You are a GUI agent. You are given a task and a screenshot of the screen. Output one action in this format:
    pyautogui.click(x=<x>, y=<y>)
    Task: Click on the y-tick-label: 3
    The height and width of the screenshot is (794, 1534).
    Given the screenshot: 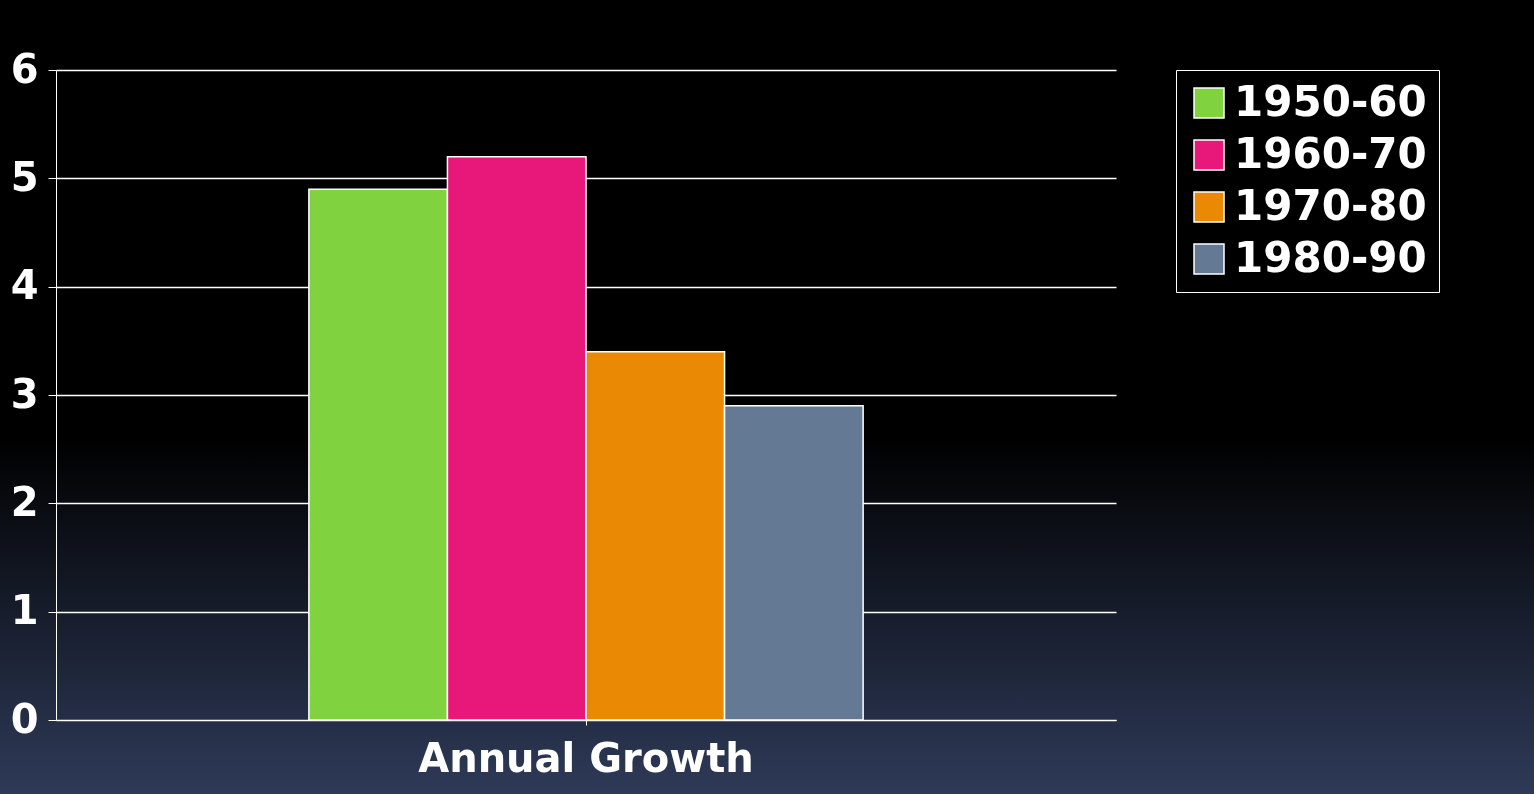 What is the action you would take?
    pyautogui.click(x=24, y=393)
    